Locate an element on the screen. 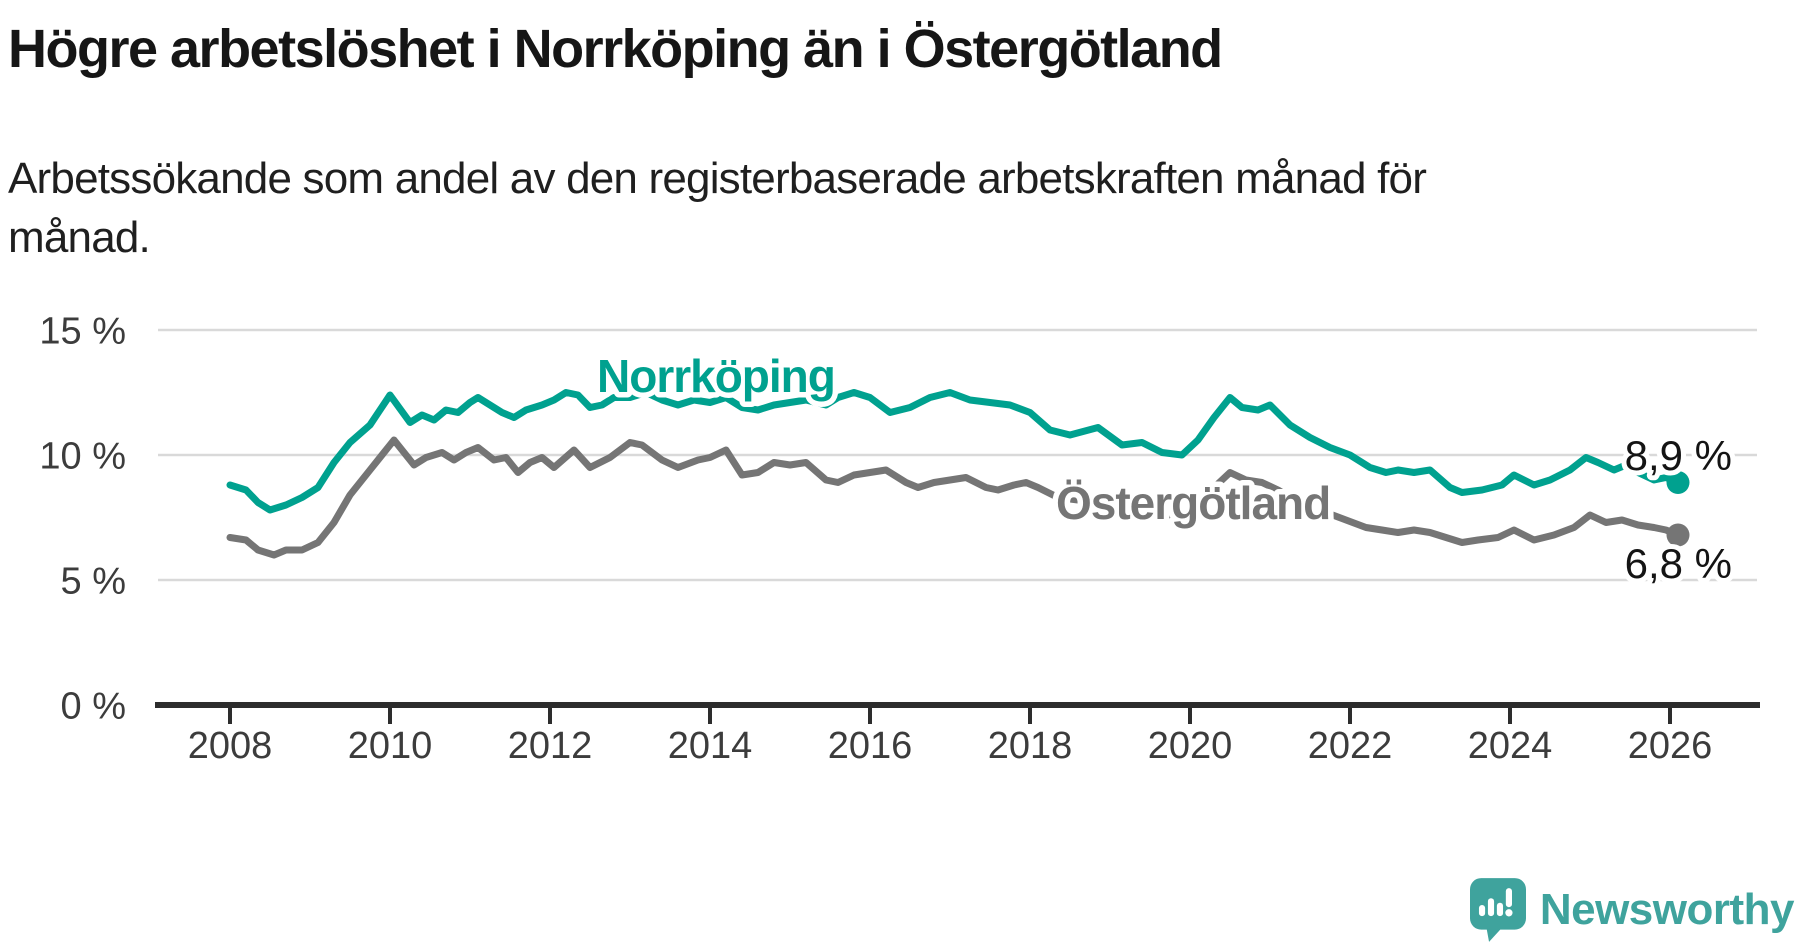  newsworthy-logo-icon is located at coordinates (1497, 910).